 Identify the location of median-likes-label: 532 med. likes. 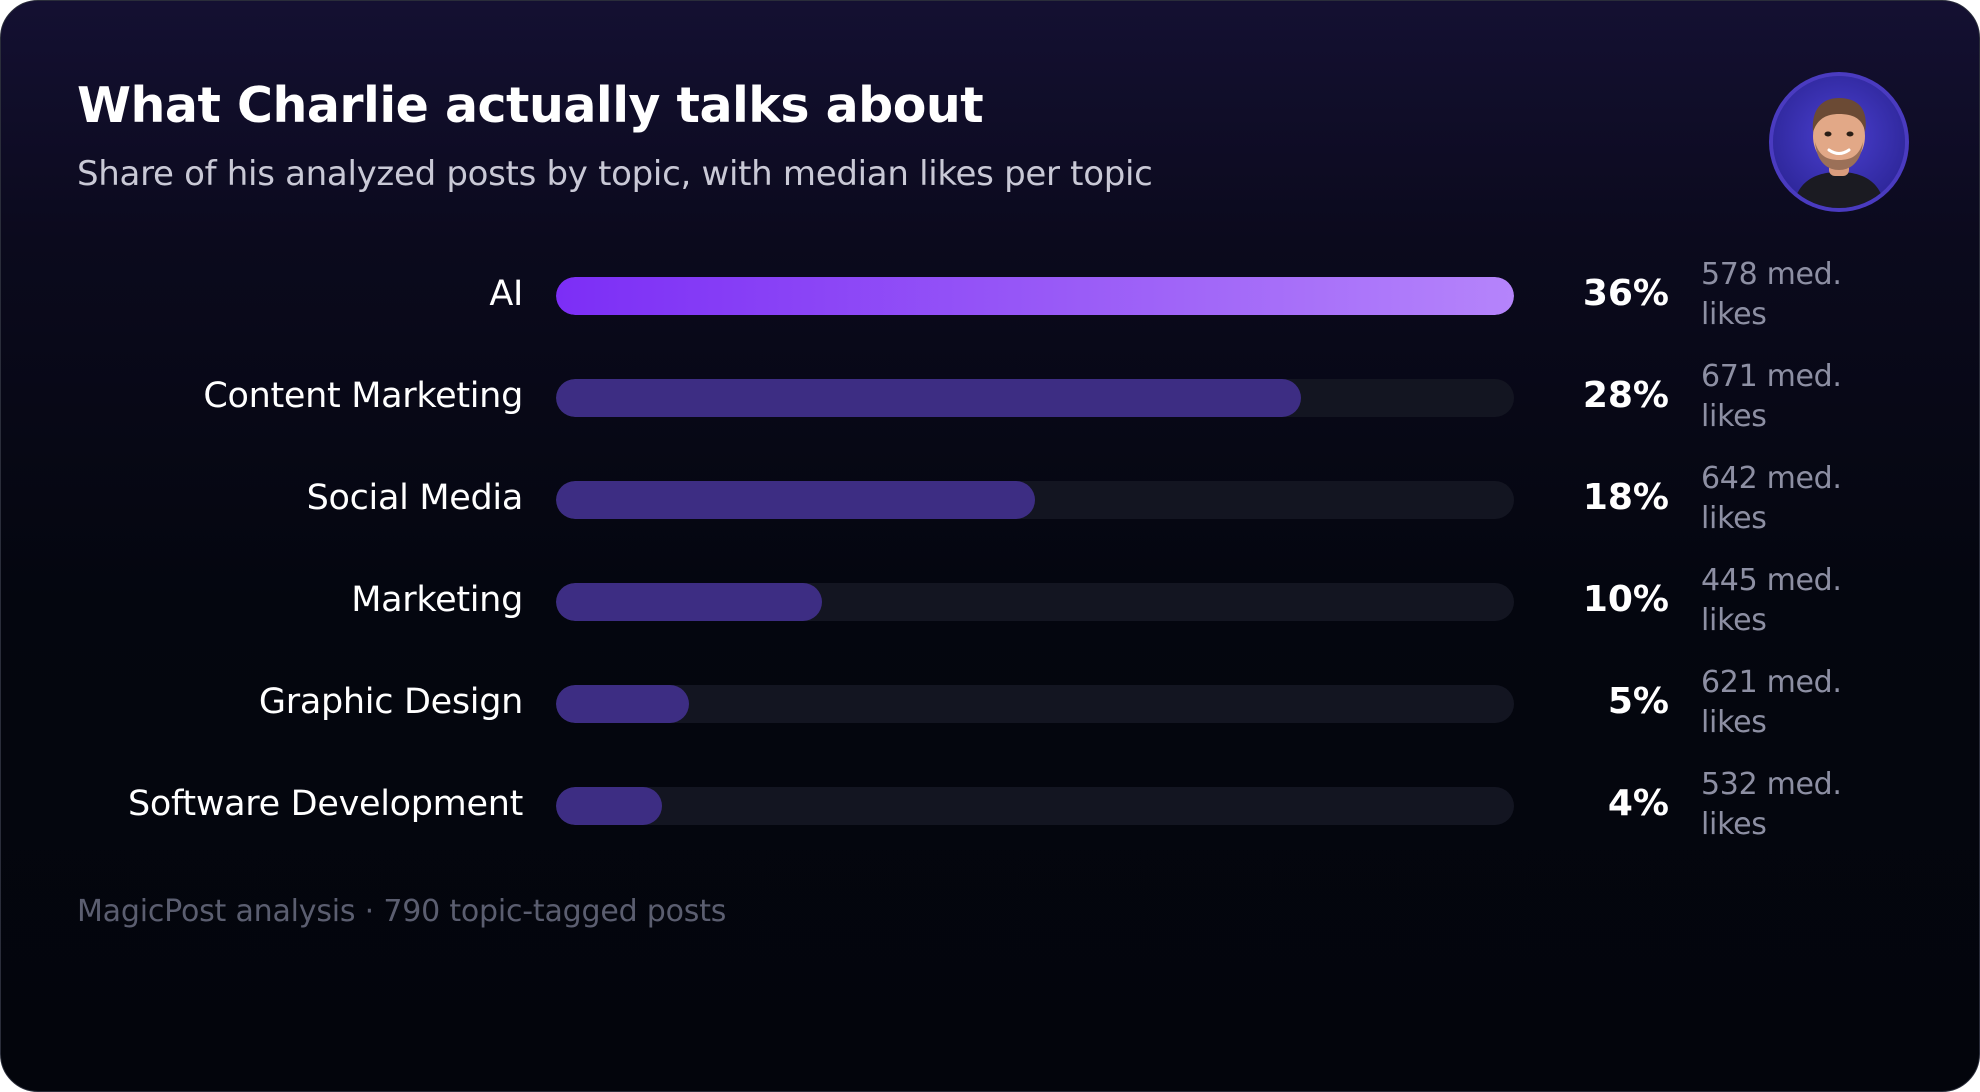
(1771, 804).